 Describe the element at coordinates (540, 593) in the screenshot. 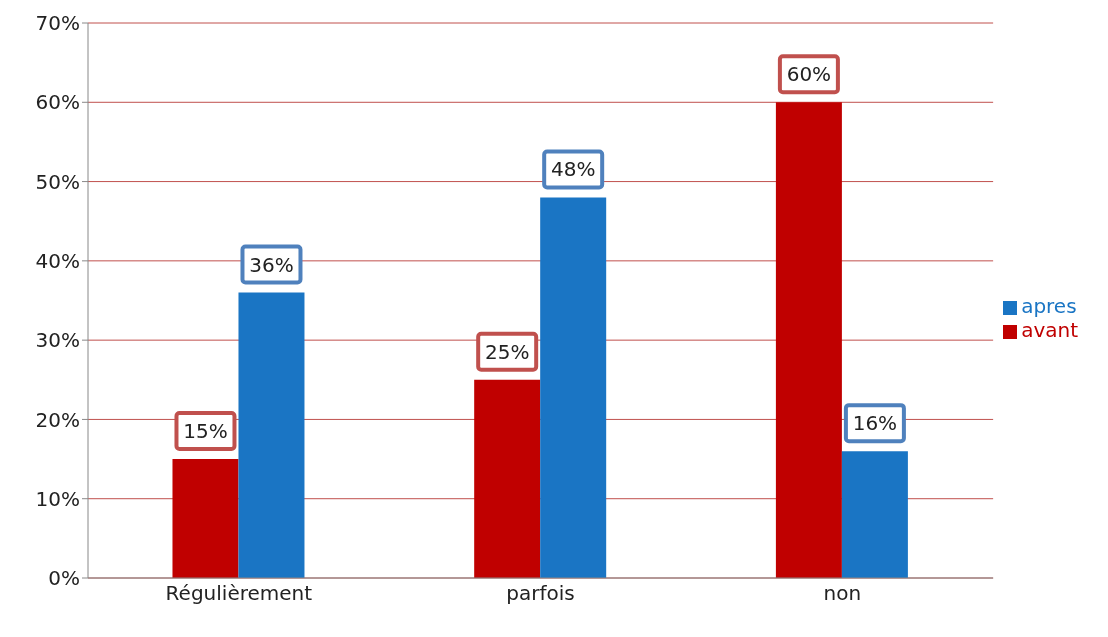

I see `x-tick-label: parfois` at that location.